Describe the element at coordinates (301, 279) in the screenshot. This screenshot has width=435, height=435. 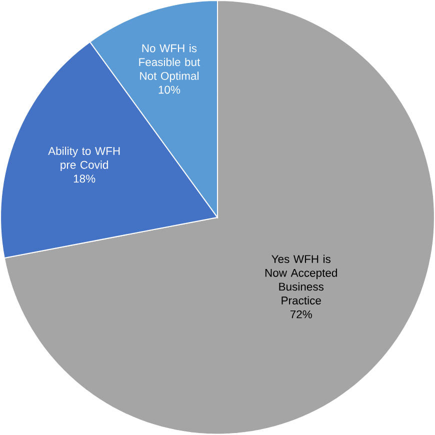
I see `slice-label: Yes WFH is Now Accepted Business Practice` at that location.